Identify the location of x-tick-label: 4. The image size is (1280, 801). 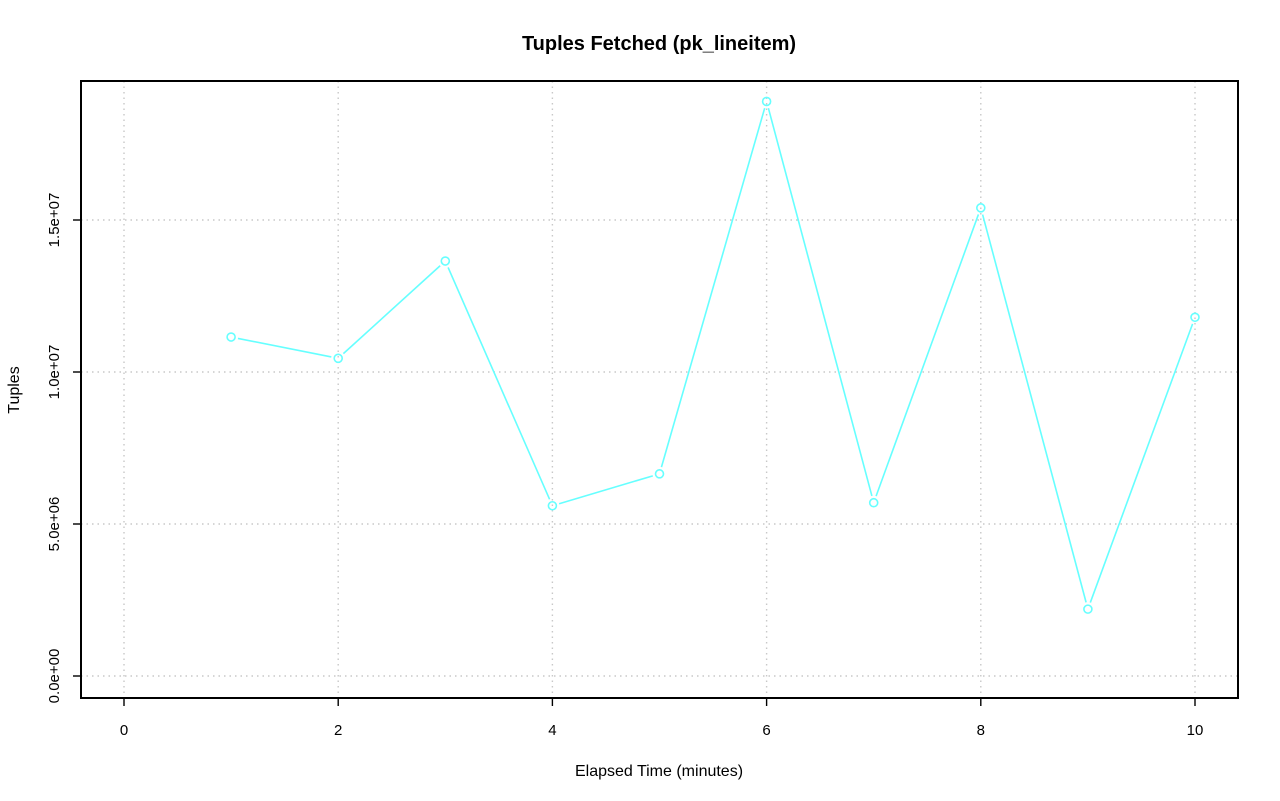
(552, 730).